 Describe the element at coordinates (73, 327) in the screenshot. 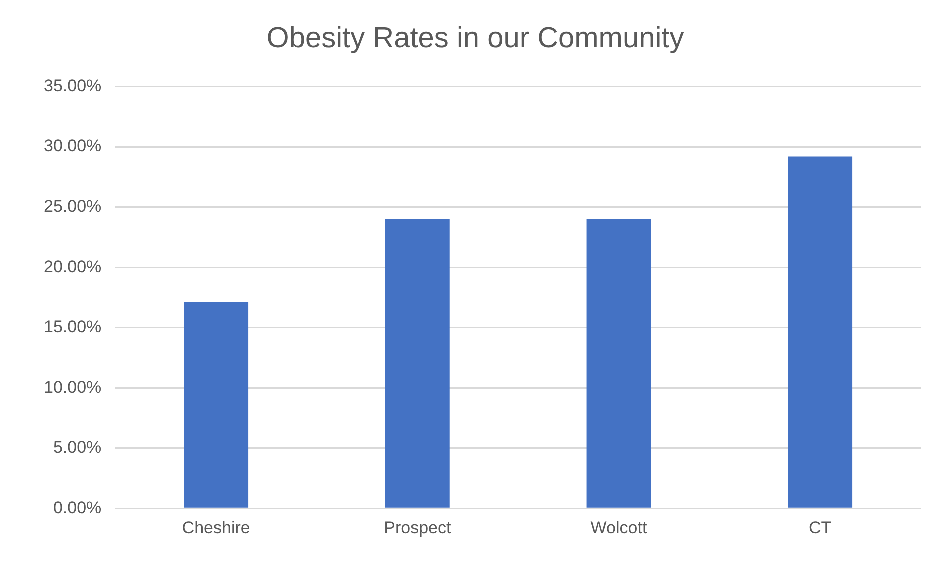

I see `y-tick-label: 15.00%` at that location.